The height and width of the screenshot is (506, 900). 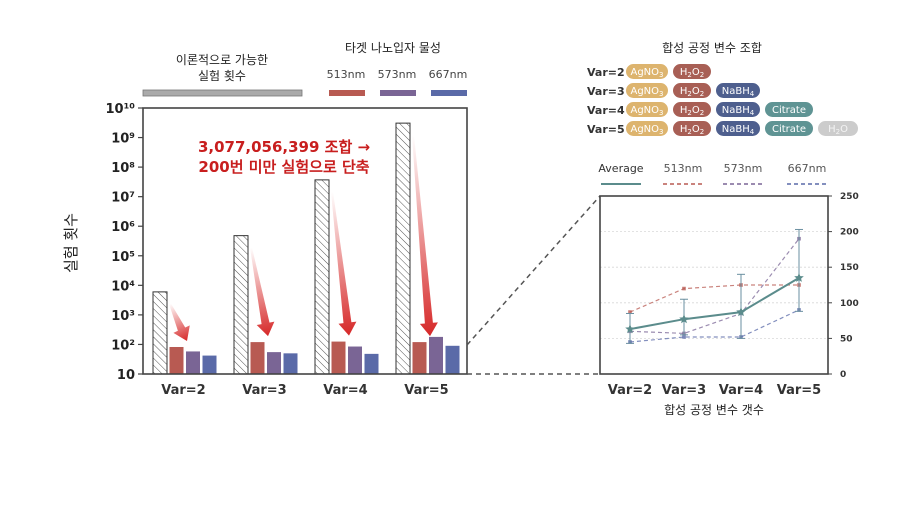 What do you see at coordinates (606, 129) in the screenshot?
I see `var-row-label: Var=5` at bounding box center [606, 129].